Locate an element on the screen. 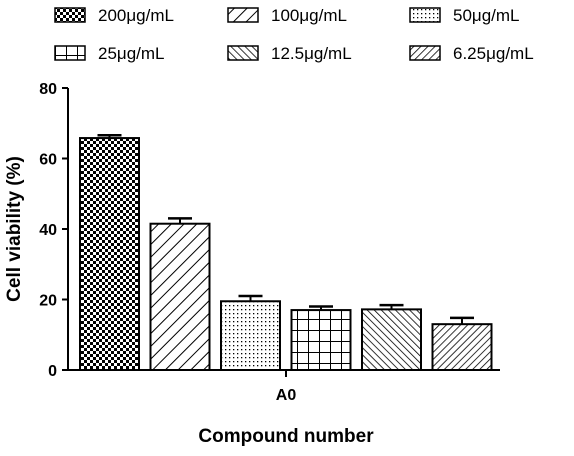 The height and width of the screenshot is (456, 574). legend-label-6: 6.25μg/mL is located at coordinates (493, 53).